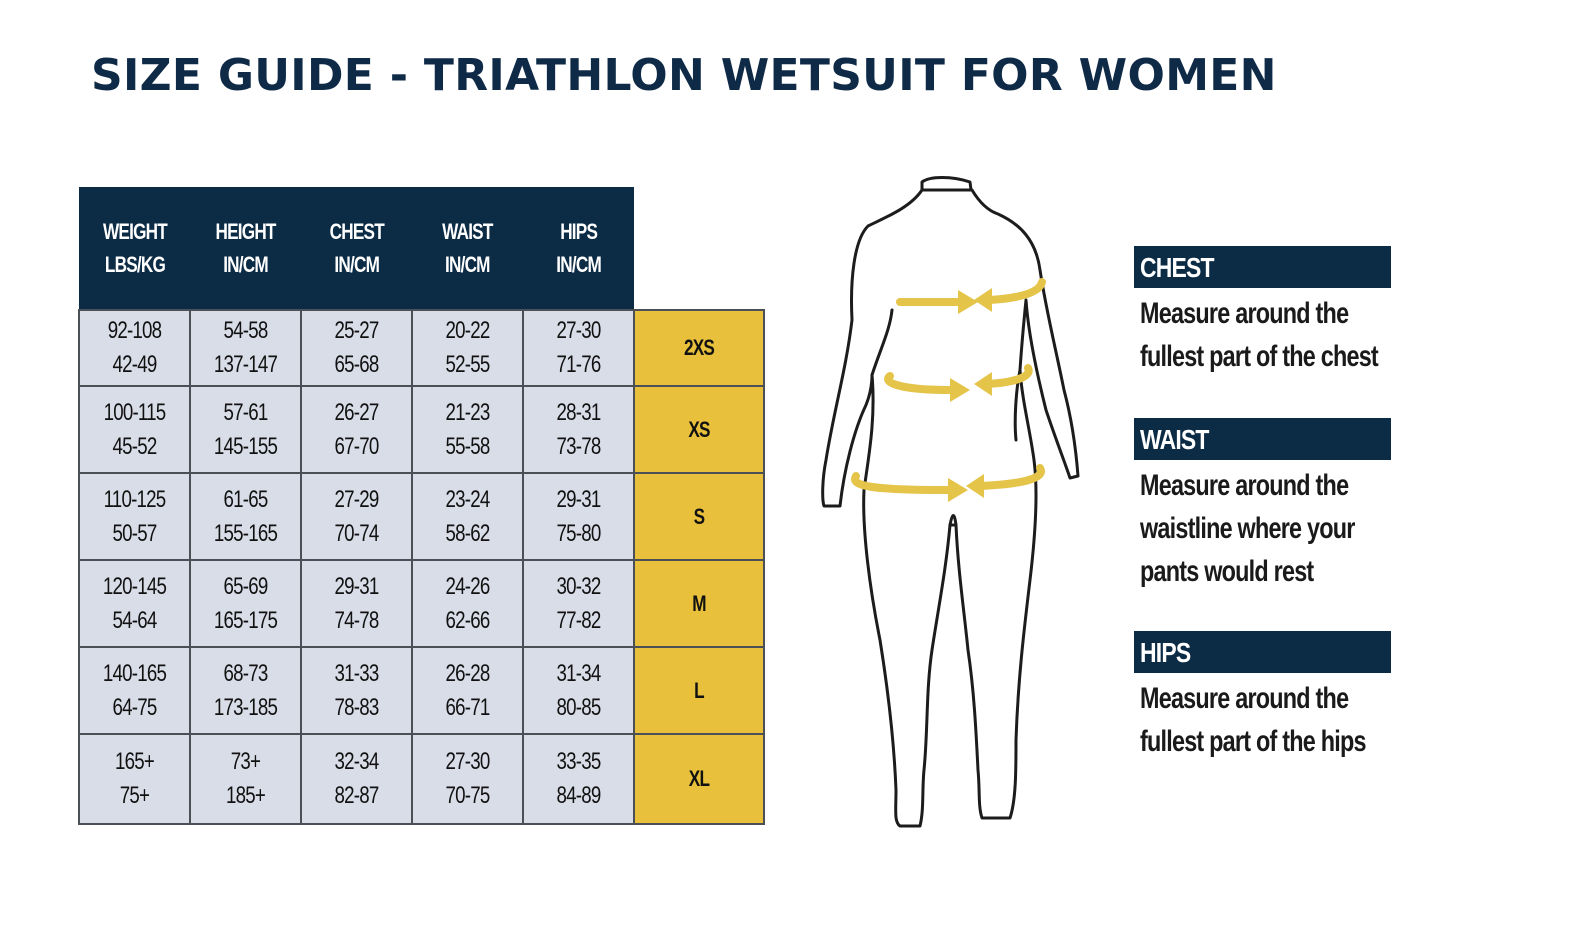 Image resolution: width=1580 pixels, height=950 pixels. I want to click on table-cell: 61-65 155-165, so click(245, 516).